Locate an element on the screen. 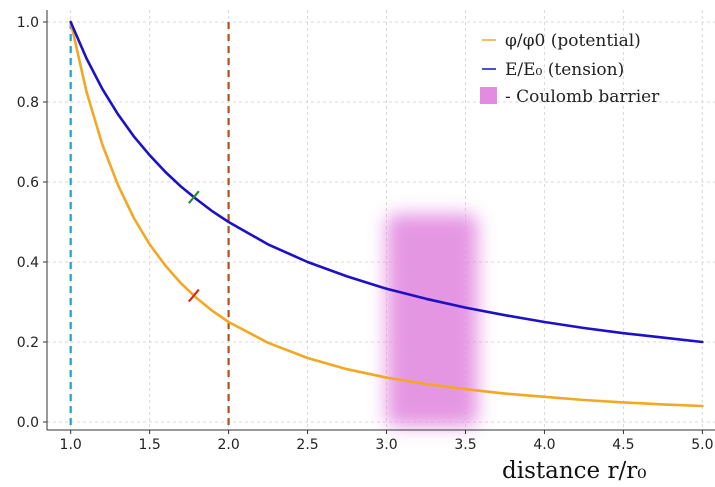 This screenshot has height=487, width=715. x-tick-label-2: 2.0 is located at coordinates (228, 445).